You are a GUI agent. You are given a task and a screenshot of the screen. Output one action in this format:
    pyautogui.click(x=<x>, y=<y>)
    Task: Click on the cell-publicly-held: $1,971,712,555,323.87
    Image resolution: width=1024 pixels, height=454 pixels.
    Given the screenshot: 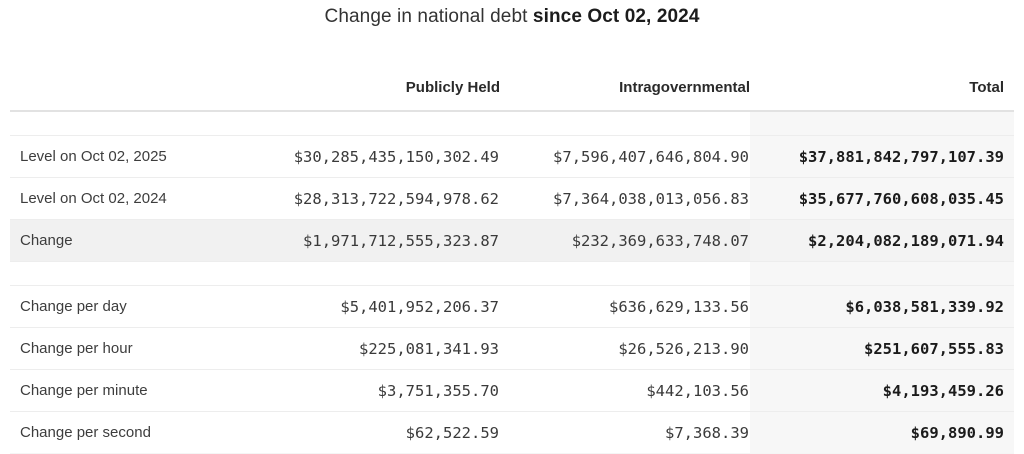 What is the action you would take?
    pyautogui.click(x=380, y=240)
    